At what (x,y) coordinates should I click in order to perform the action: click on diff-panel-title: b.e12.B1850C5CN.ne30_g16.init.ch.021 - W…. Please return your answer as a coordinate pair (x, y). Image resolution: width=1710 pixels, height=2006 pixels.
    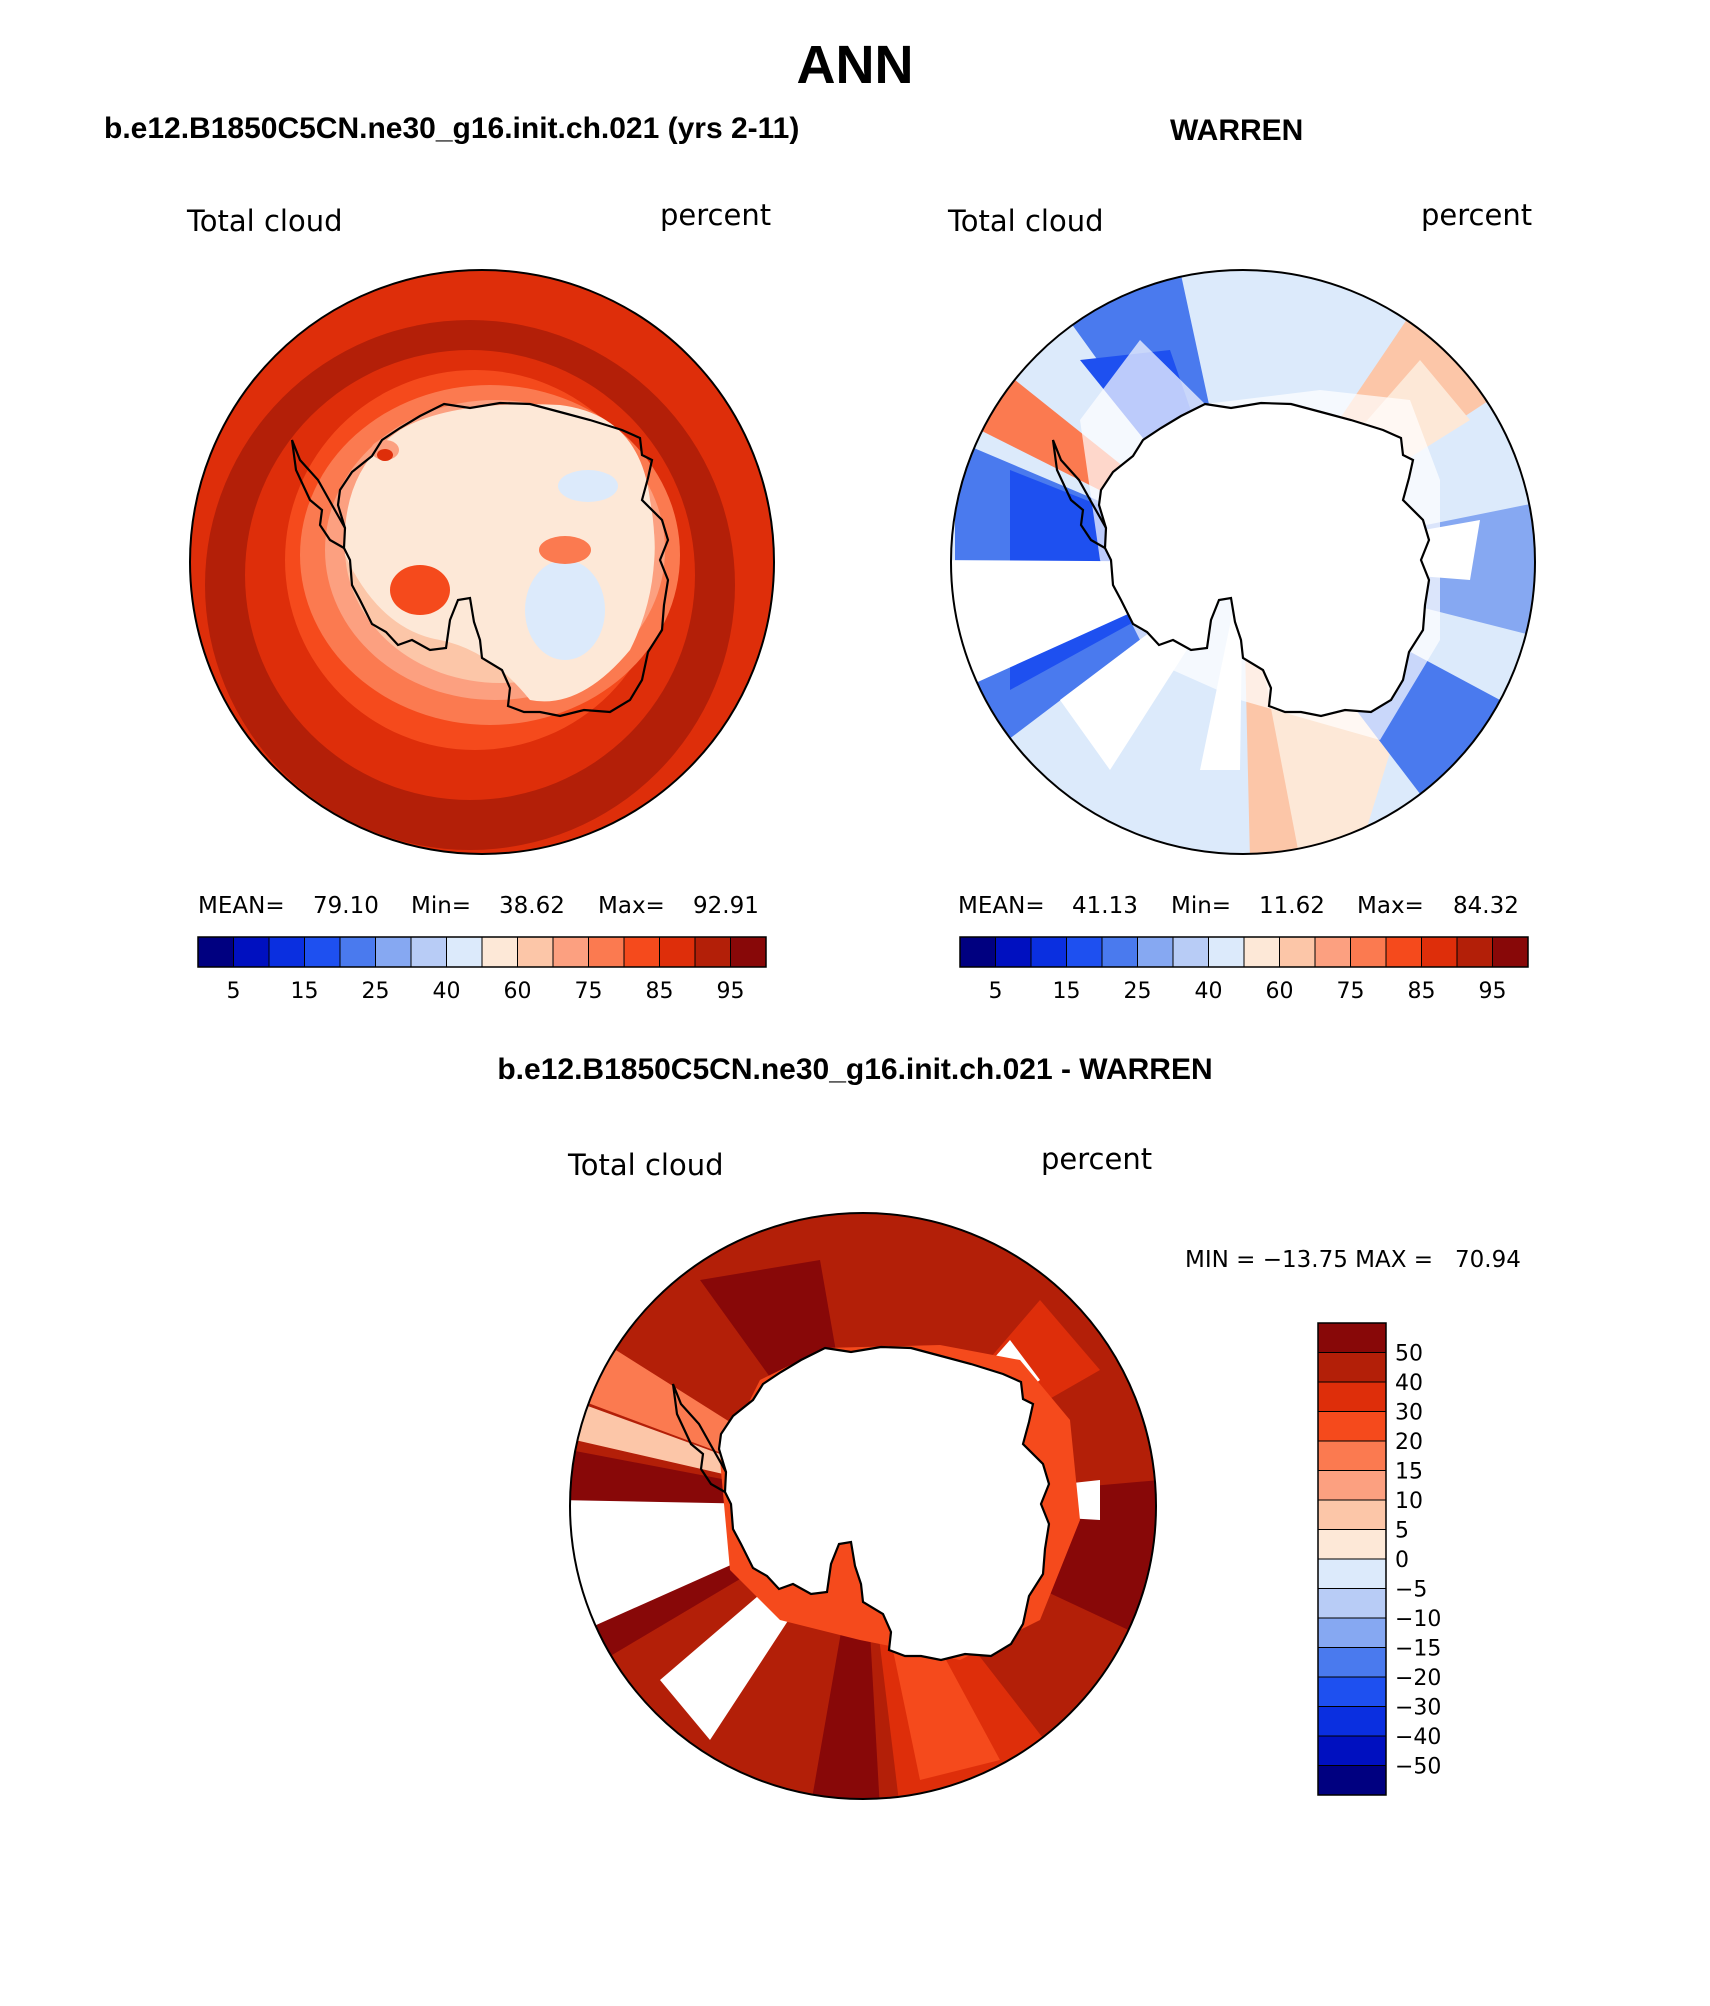
    Looking at the image, I should click on (855, 1069).